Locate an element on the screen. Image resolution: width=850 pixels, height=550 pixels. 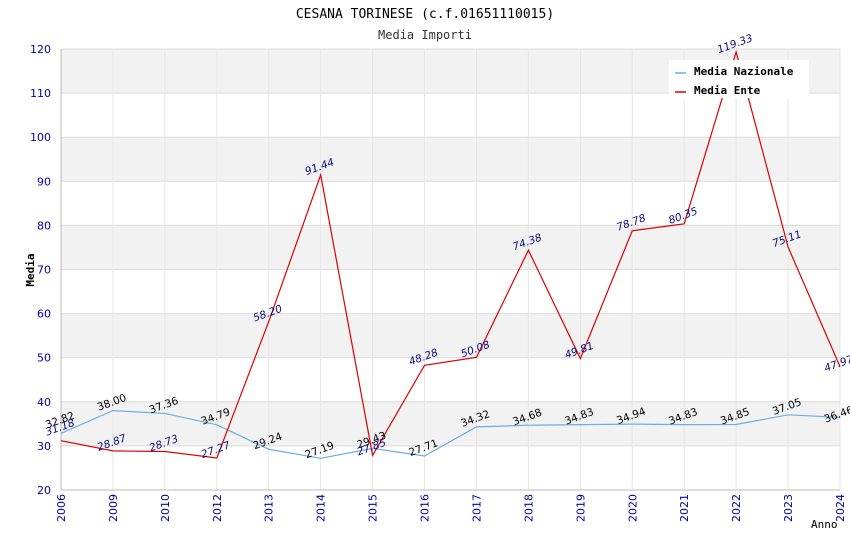
series-line-nazionale is located at coordinates (450, 434).